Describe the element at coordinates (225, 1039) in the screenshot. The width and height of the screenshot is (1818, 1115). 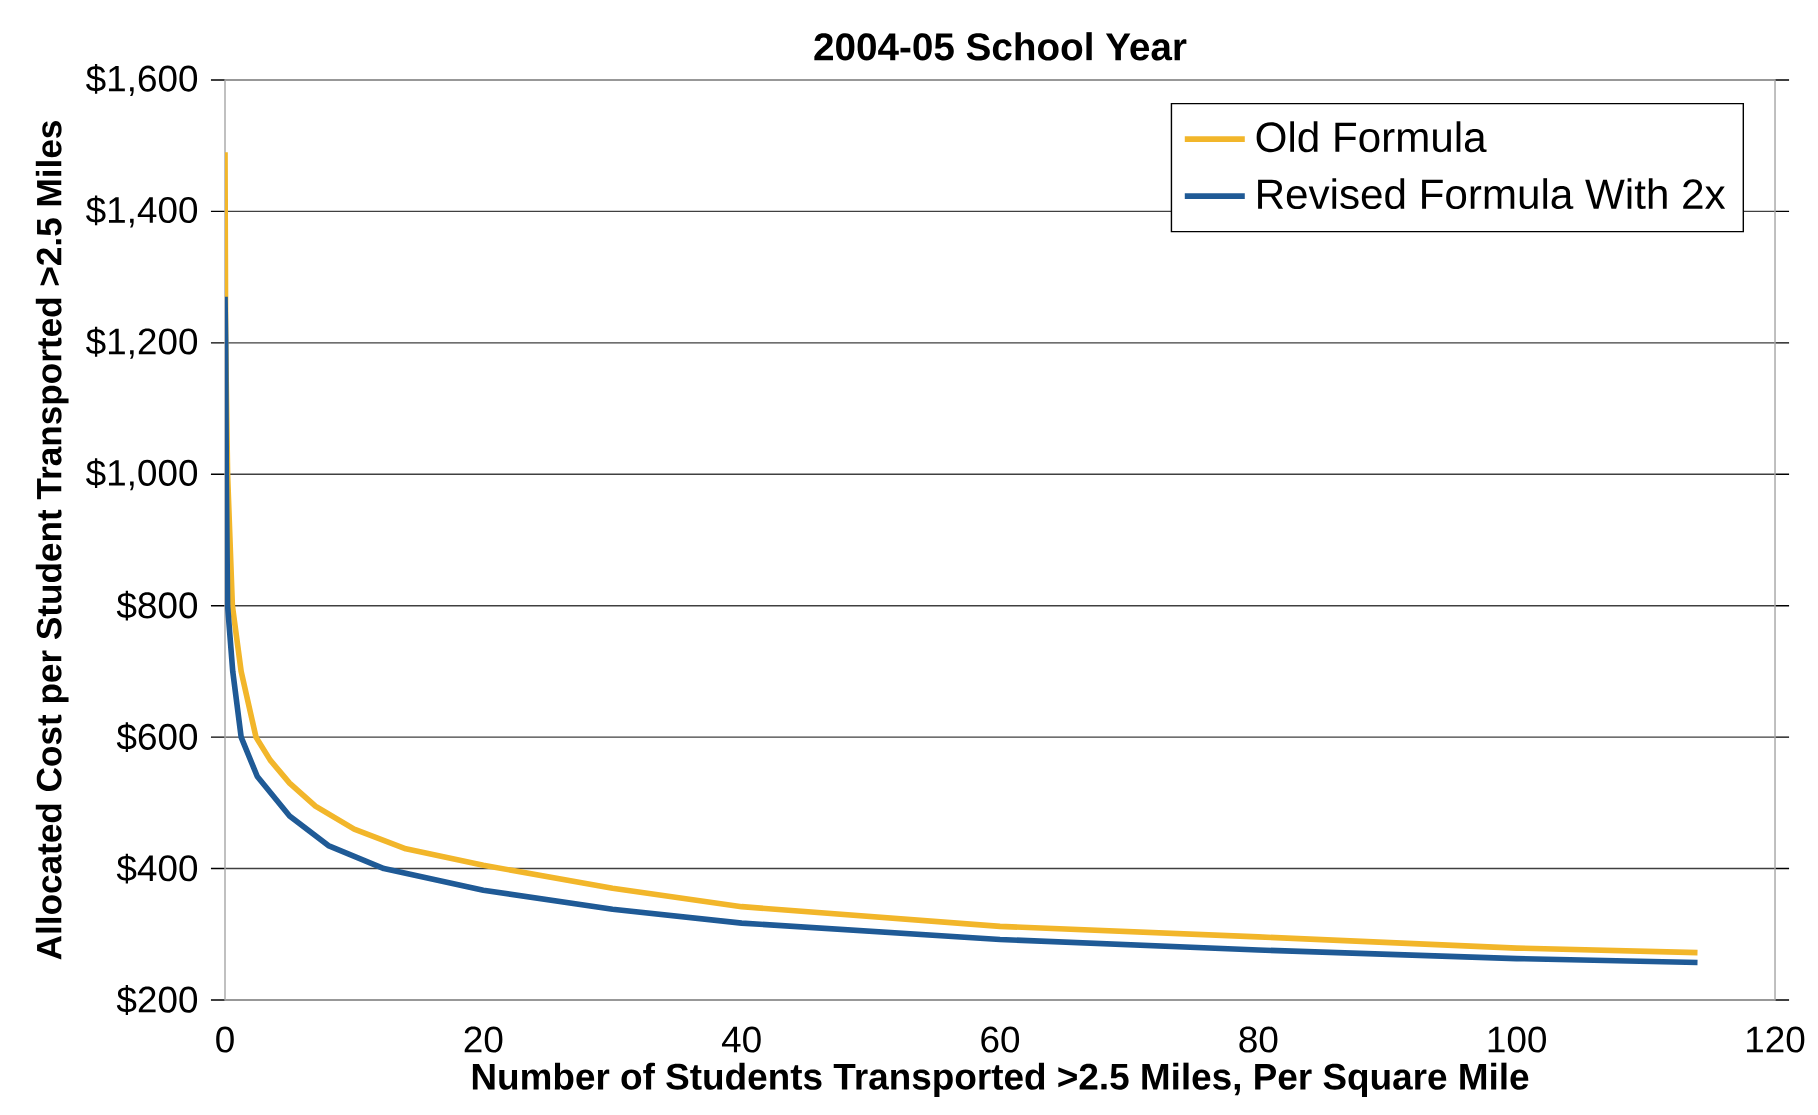
I see `x-tick-label: 0` at that location.